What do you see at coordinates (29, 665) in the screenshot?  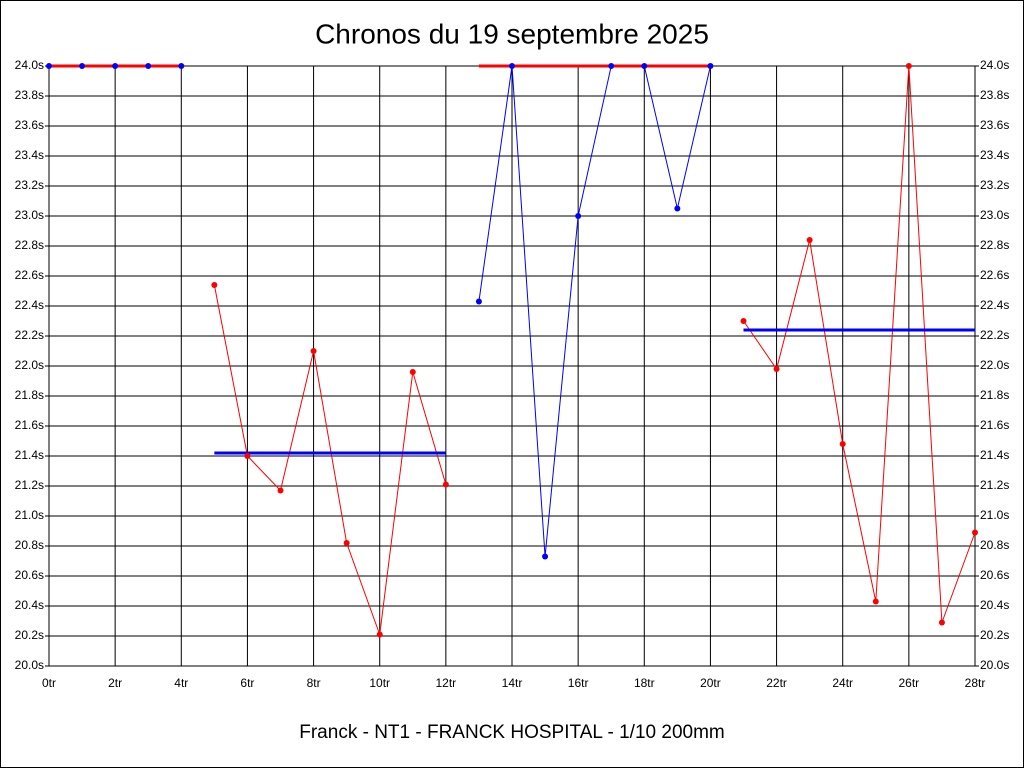 I see `y-tick-label: 20.0s` at bounding box center [29, 665].